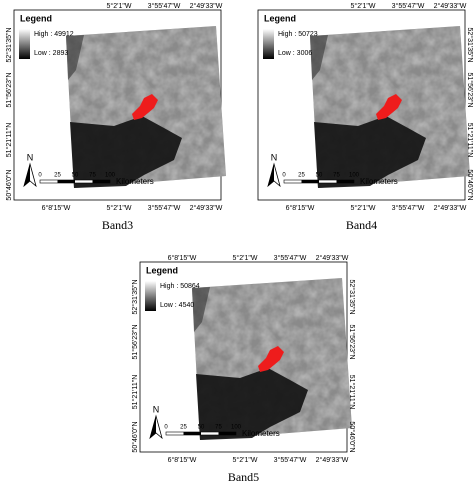 Image resolution: width=474 pixels, height=489 pixels. What do you see at coordinates (180, 286) in the screenshot?
I see `legend-high: High : 50864` at bounding box center [180, 286].